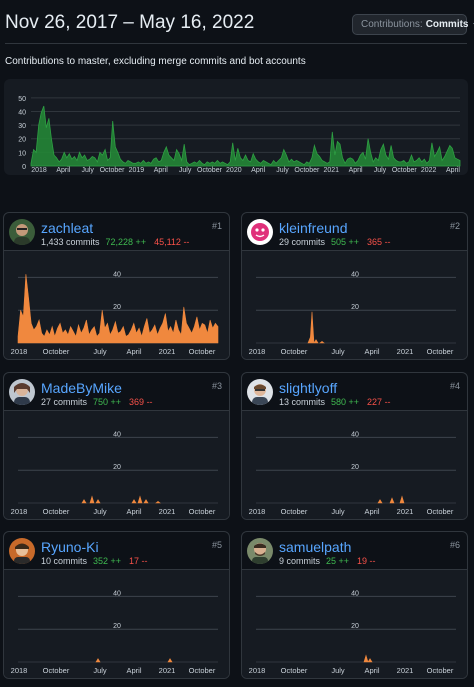 The width and height of the screenshot is (474, 687). What do you see at coordinates (454, 386) in the screenshot?
I see `rank-badge: #4` at bounding box center [454, 386].